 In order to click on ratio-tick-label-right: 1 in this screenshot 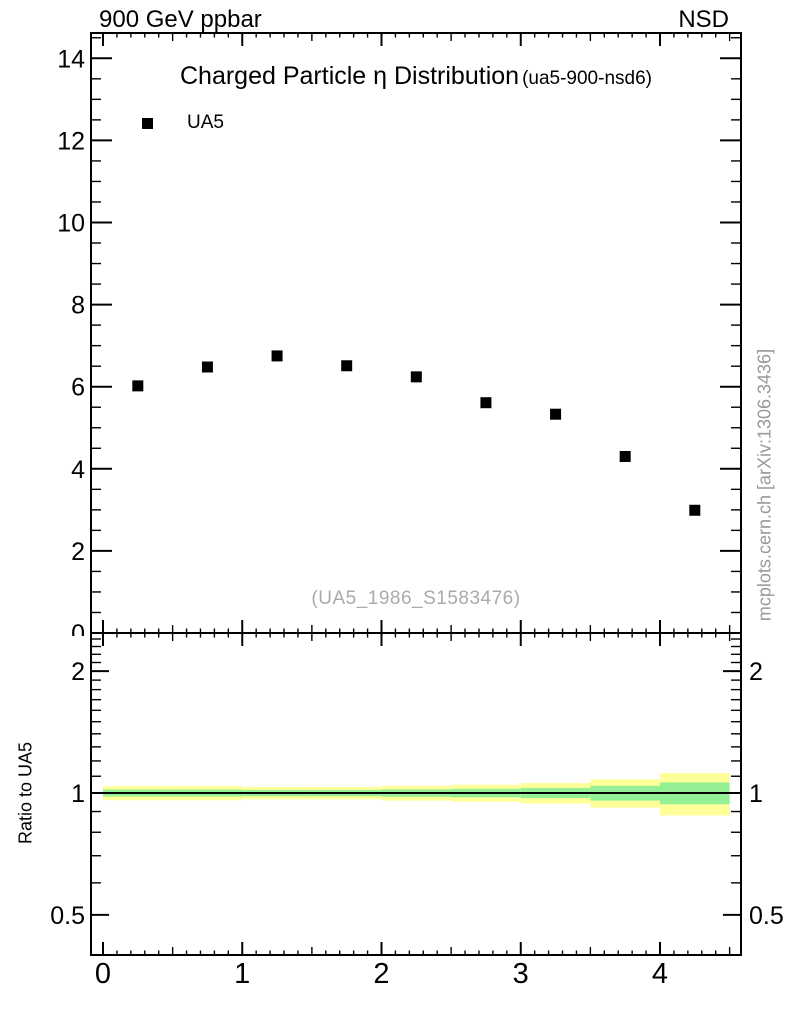, I will do `click(756, 794)`.